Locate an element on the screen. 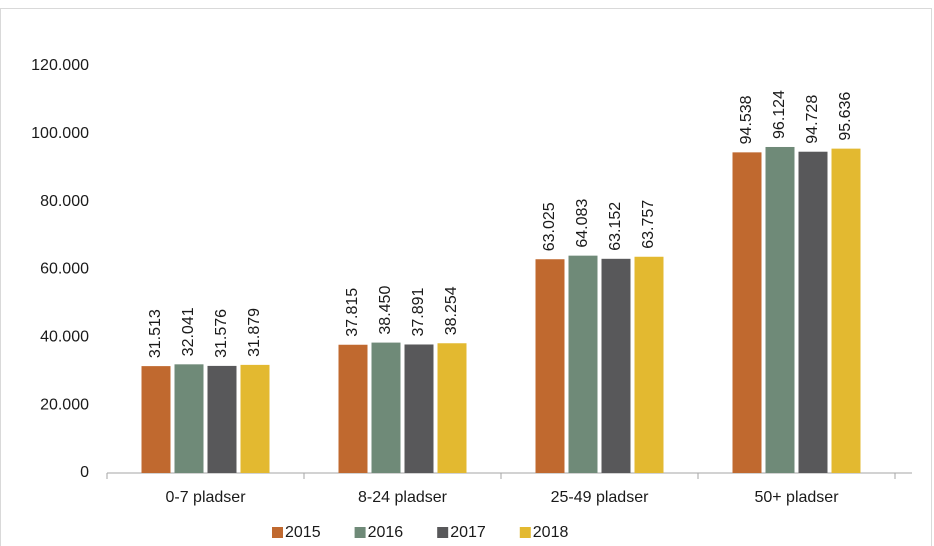 The height and width of the screenshot is (546, 934). x-tick-label: 25-49 pladser is located at coordinates (600, 497).